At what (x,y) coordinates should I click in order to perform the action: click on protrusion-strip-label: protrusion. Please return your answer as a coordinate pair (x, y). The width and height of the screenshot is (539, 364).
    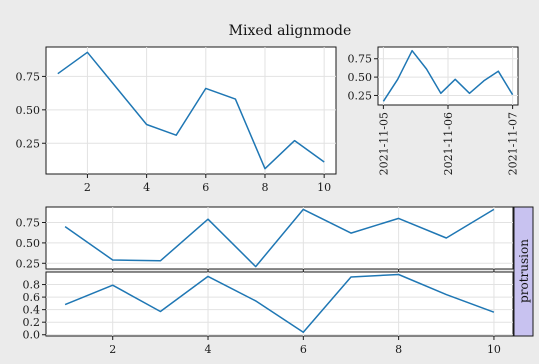
    Looking at the image, I should click on (524, 271).